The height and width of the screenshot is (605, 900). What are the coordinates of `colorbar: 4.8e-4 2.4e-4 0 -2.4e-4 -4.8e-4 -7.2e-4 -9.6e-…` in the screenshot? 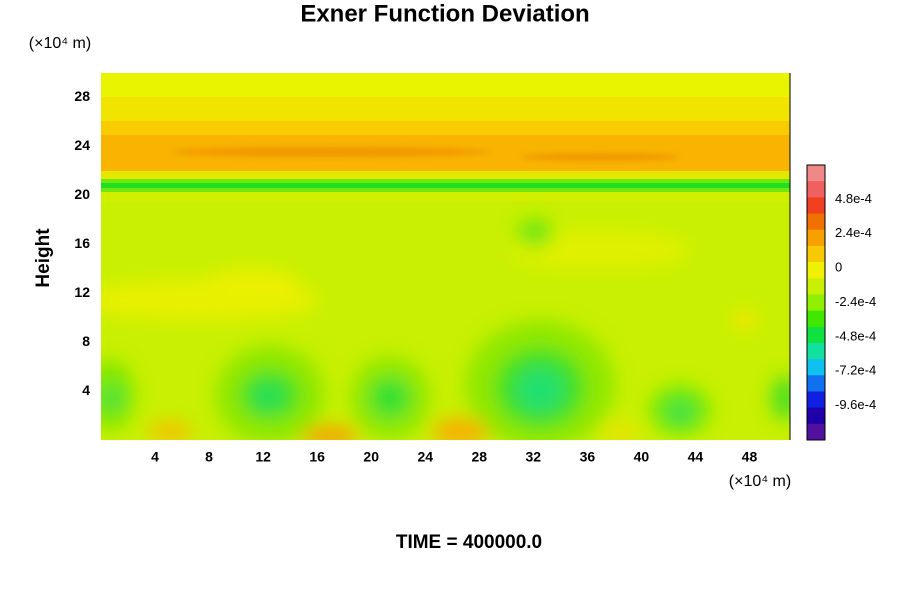 It's located at (841, 302).